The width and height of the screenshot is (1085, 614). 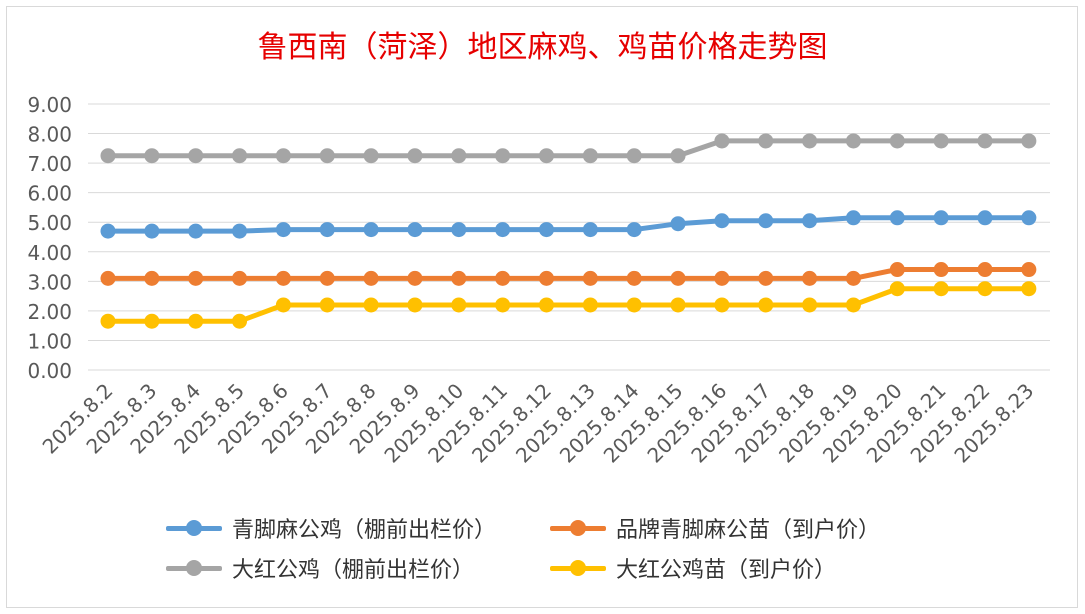 I want to click on y-tick-label: 6.00, so click(x=49, y=194).